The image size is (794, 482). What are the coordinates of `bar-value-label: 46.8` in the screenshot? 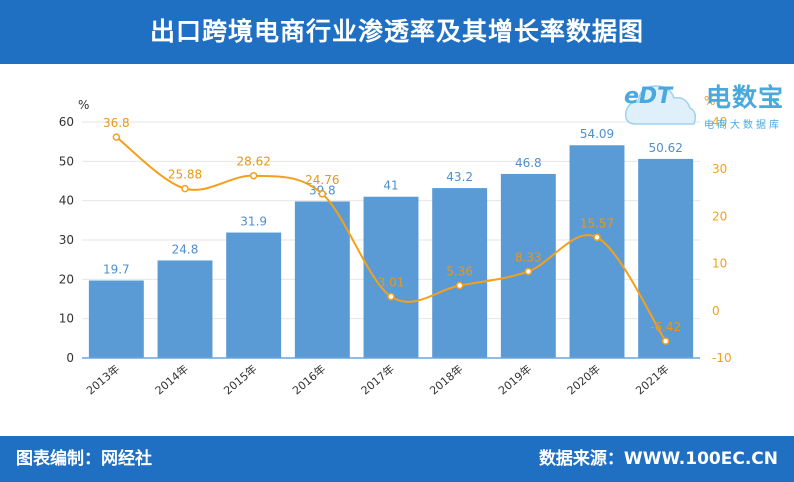 It's located at (528, 163).